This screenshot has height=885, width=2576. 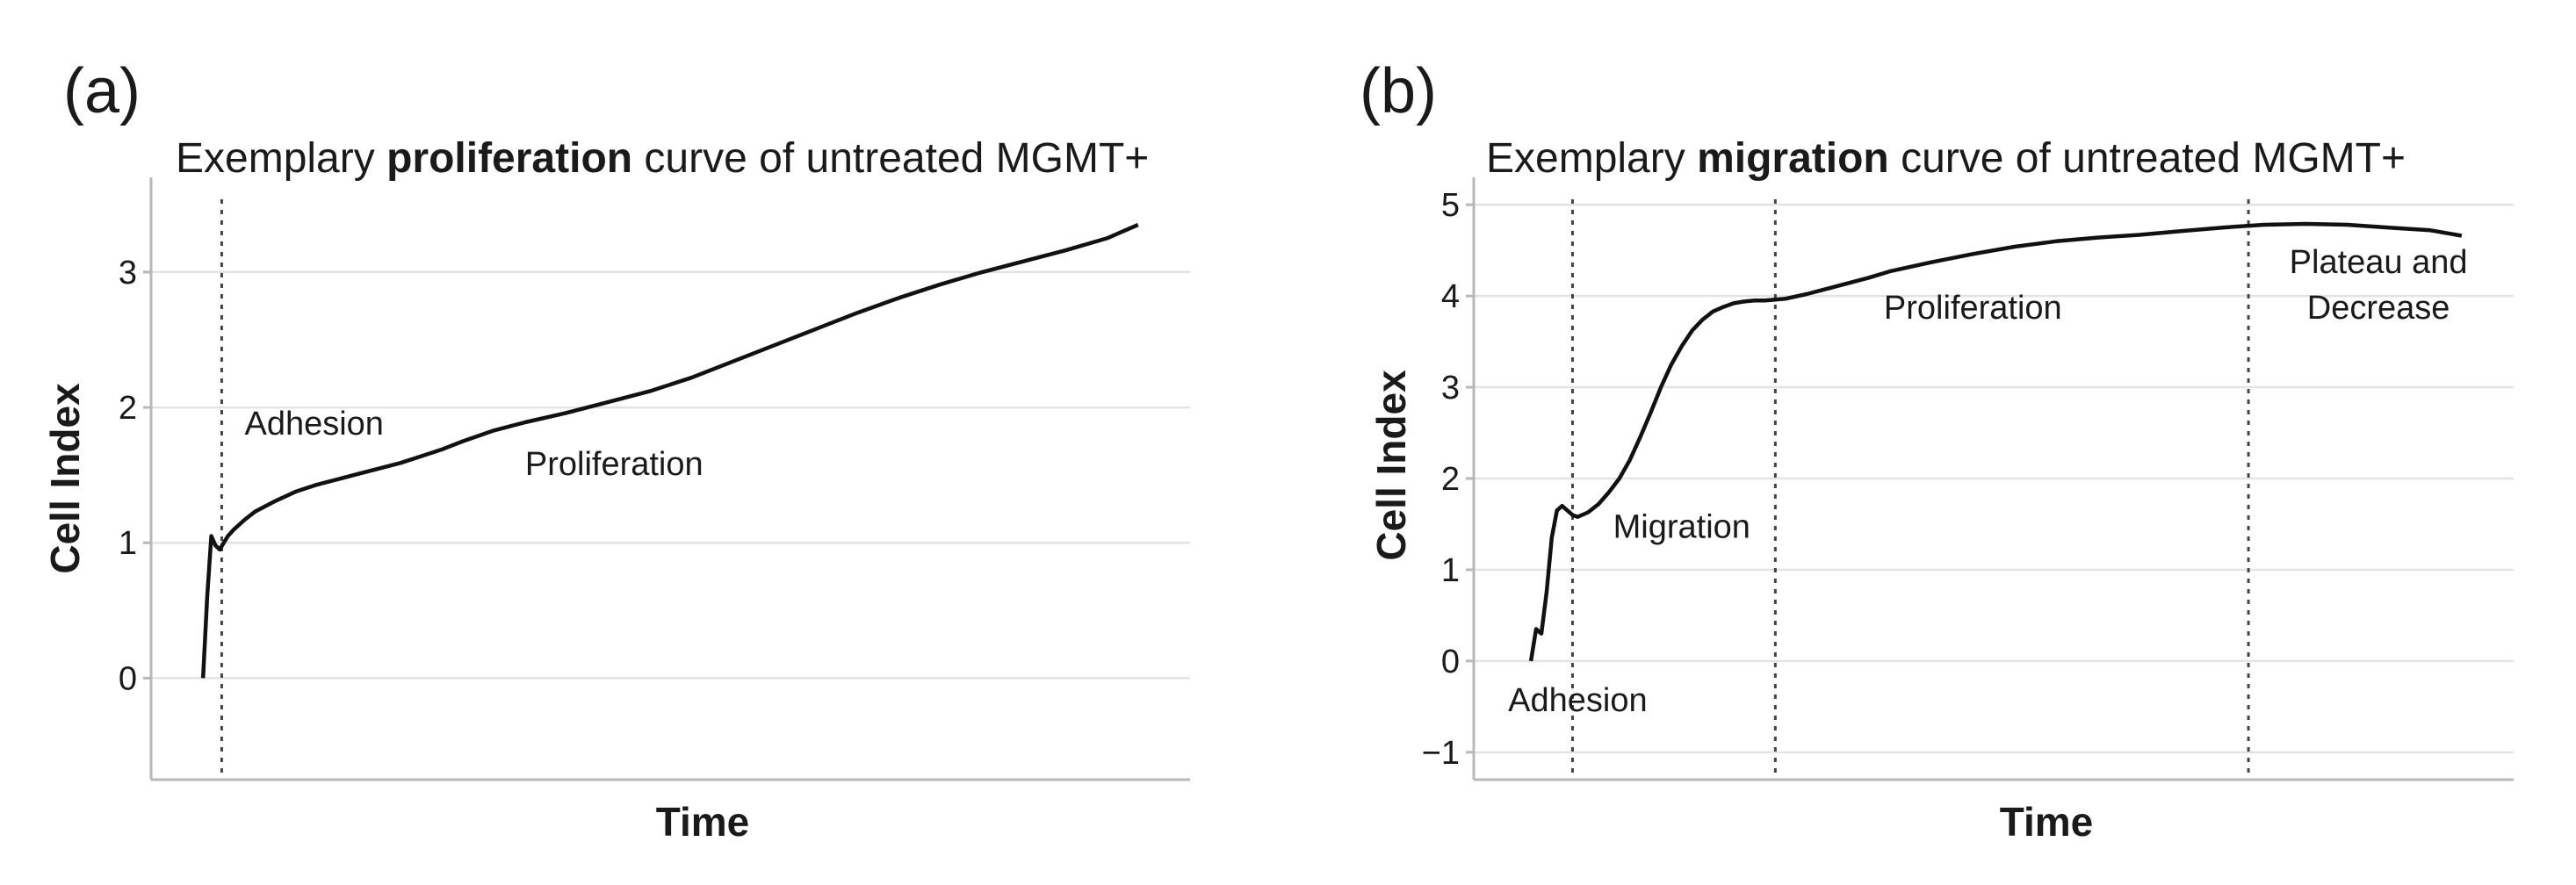 I want to click on panel-b-title-bold: migration, so click(x=1793, y=158).